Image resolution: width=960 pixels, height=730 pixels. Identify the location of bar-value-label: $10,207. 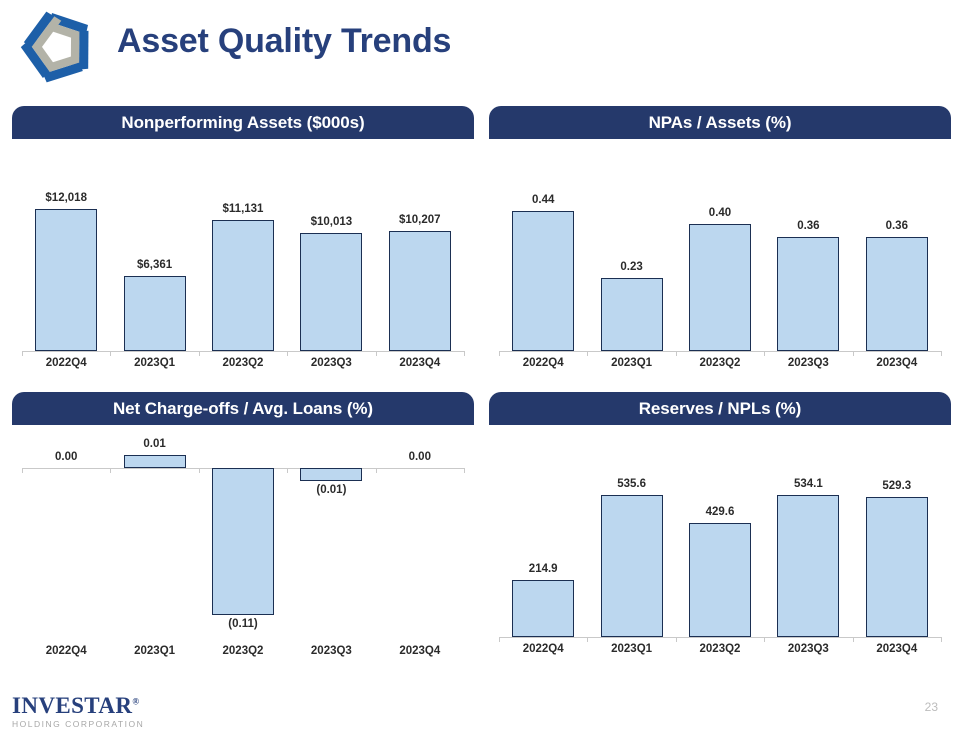
(420, 219).